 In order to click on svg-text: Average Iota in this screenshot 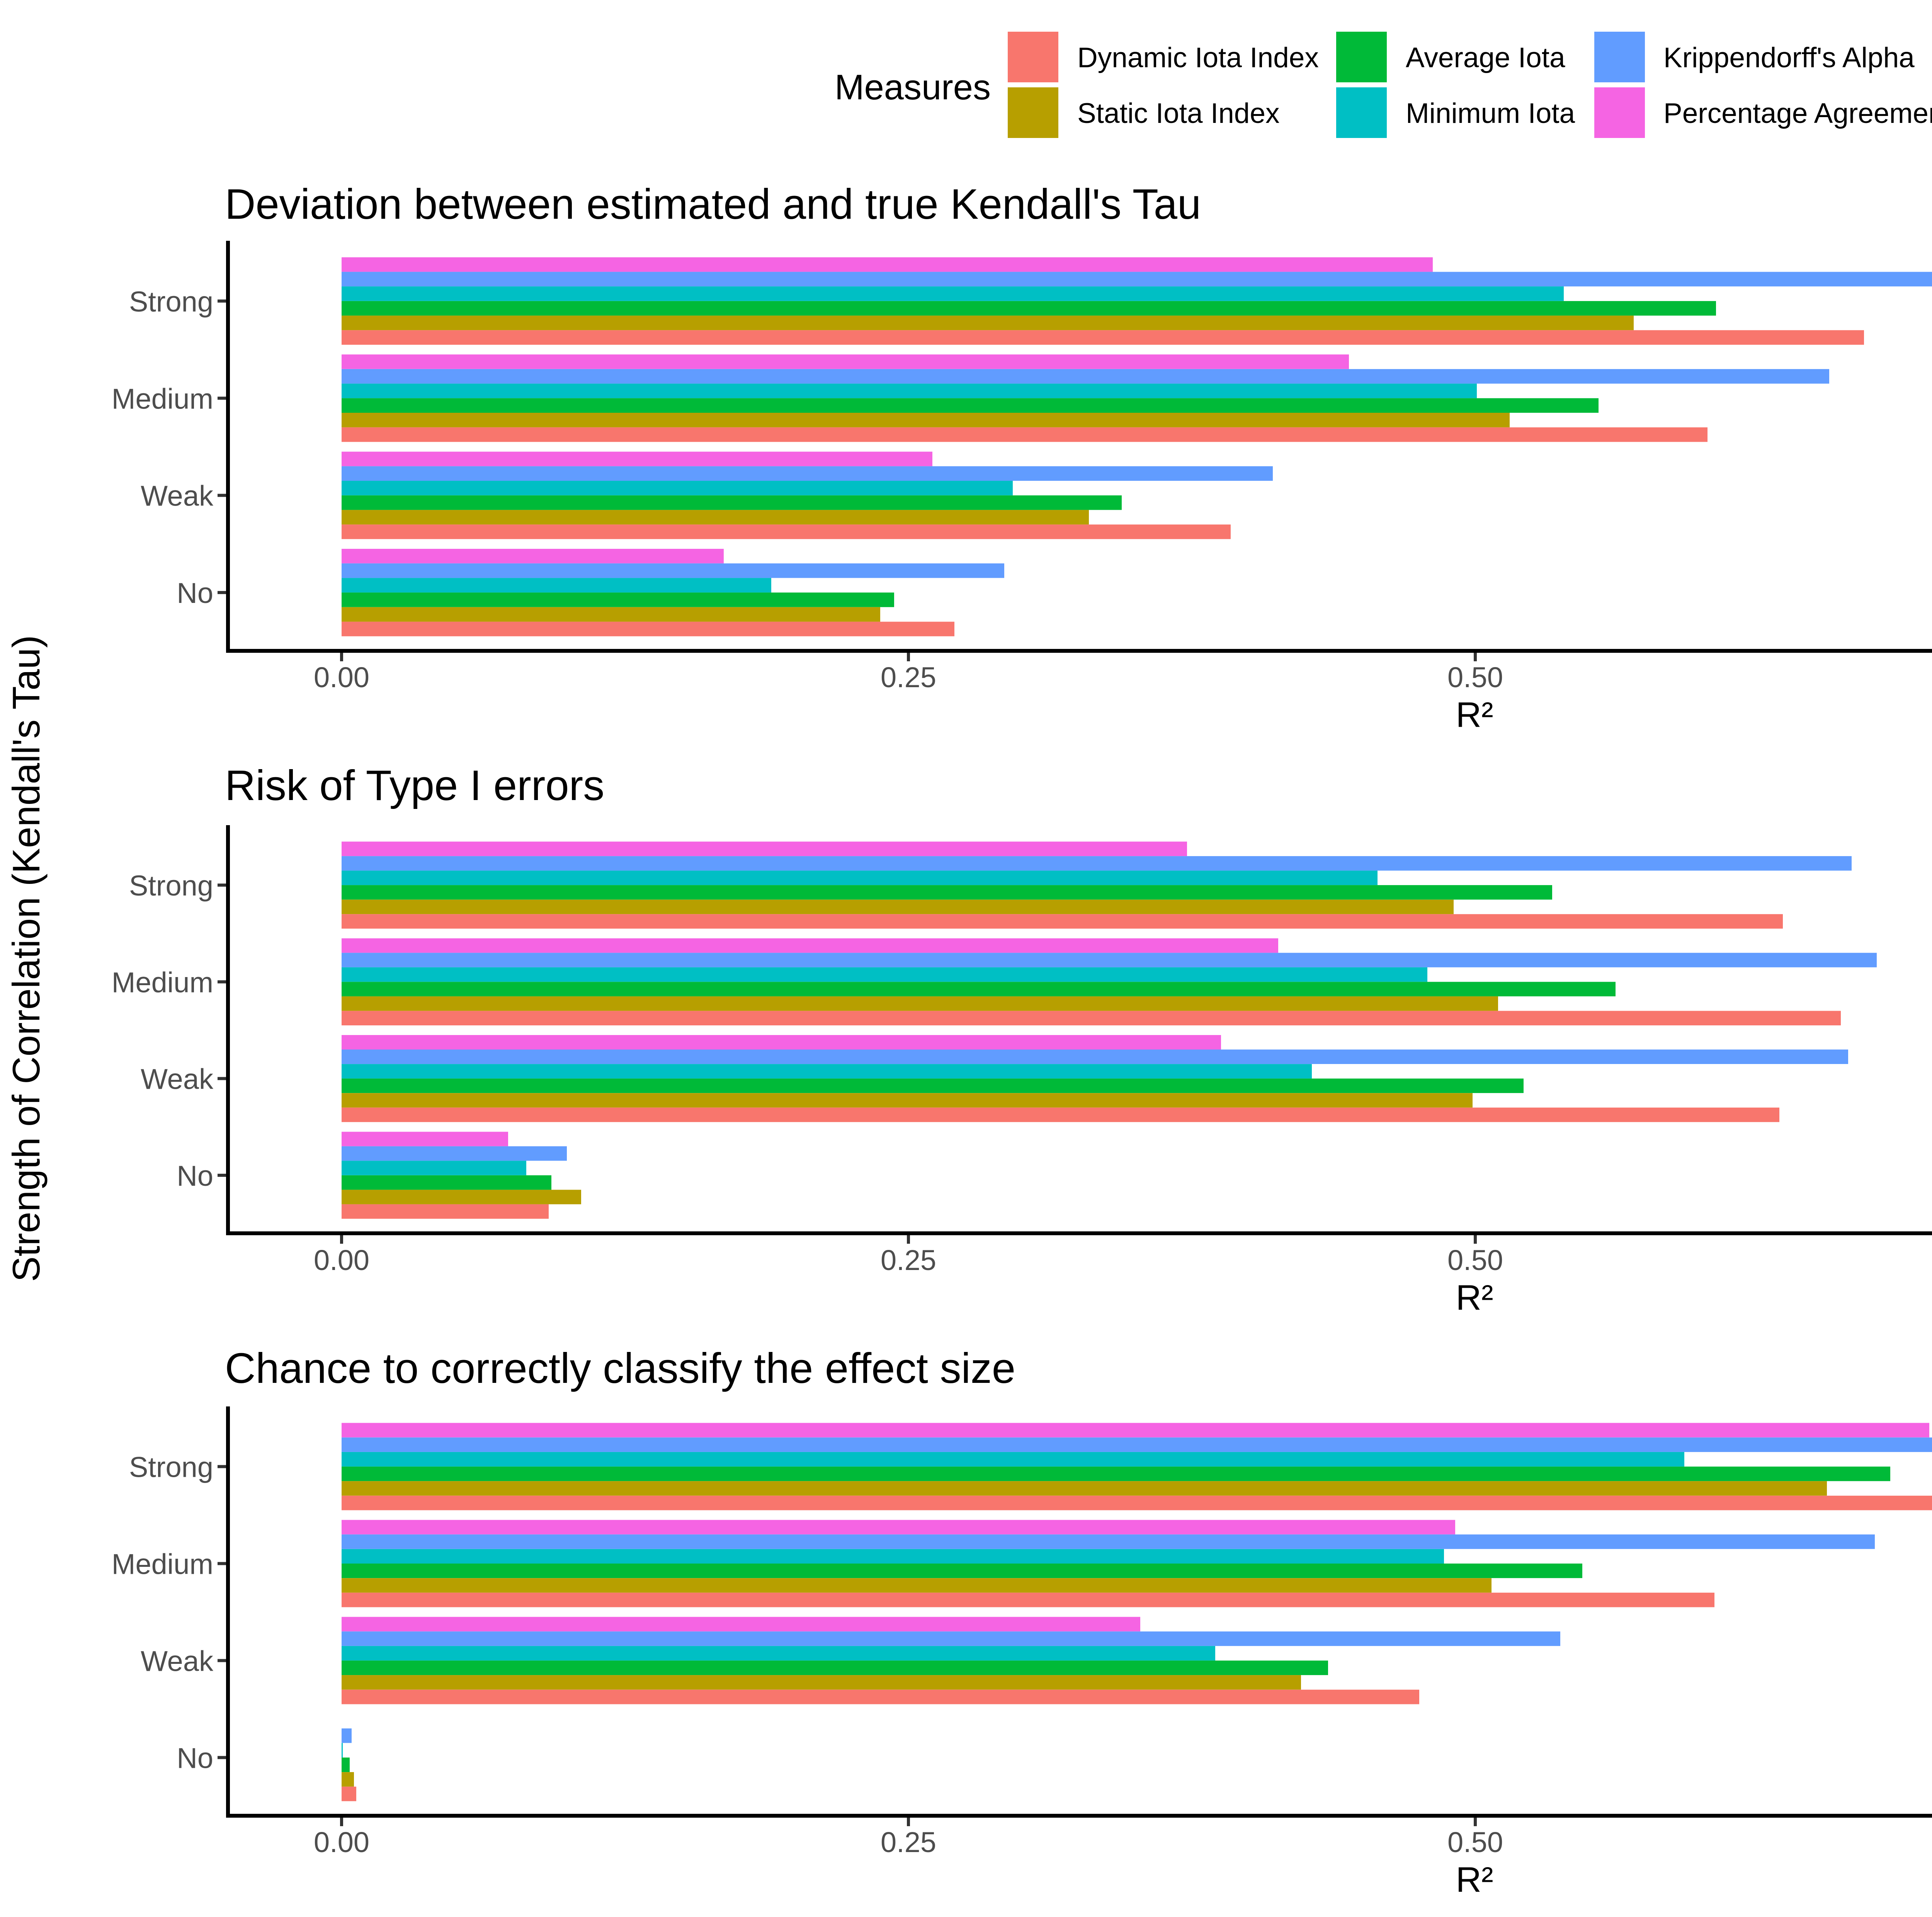, I will do `click(1485, 58)`.